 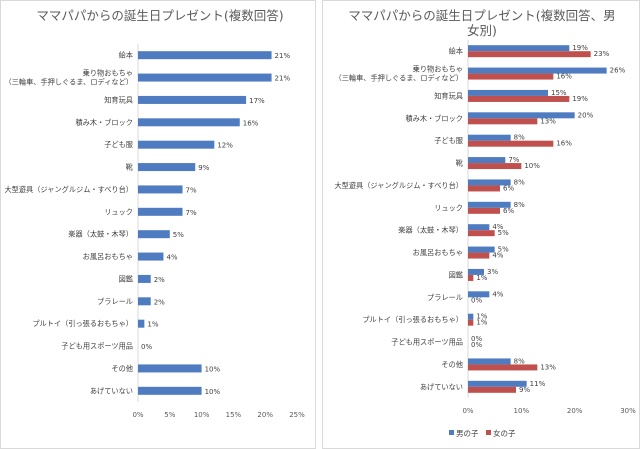 I want to click on legend-swatch-boys, so click(x=451, y=432).